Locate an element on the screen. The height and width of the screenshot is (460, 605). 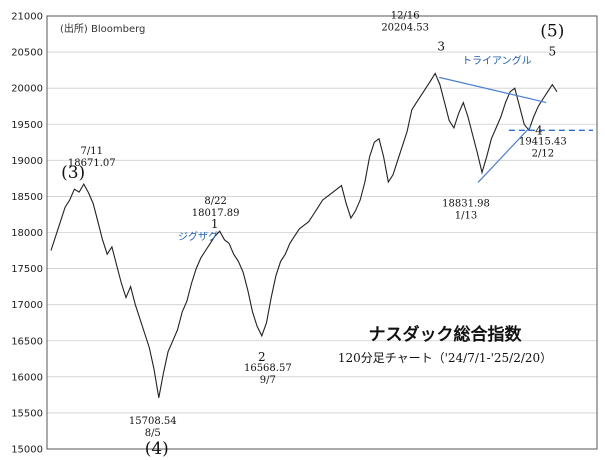
wave-label: (4) is located at coordinates (157, 449).